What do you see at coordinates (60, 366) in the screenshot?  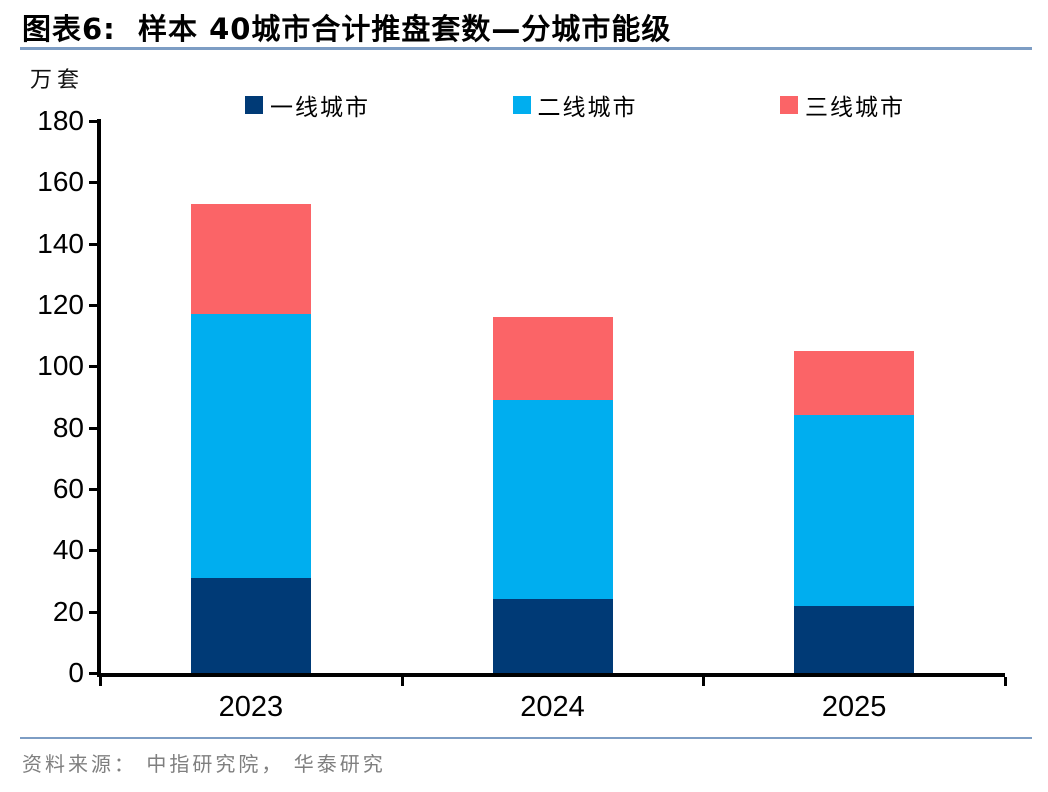 I see `y-tick-label: 100` at bounding box center [60, 366].